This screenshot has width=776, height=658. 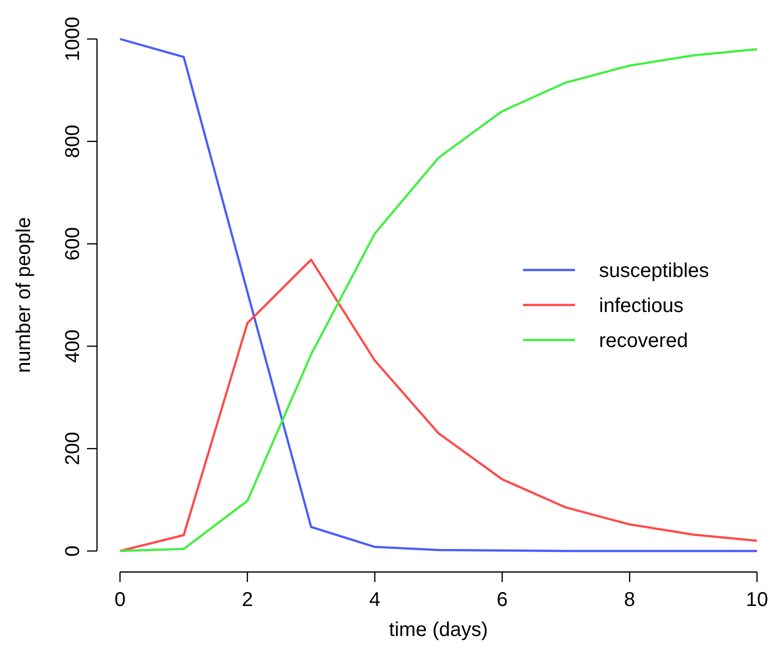 I want to click on x-tick-label: 10, so click(x=757, y=600).